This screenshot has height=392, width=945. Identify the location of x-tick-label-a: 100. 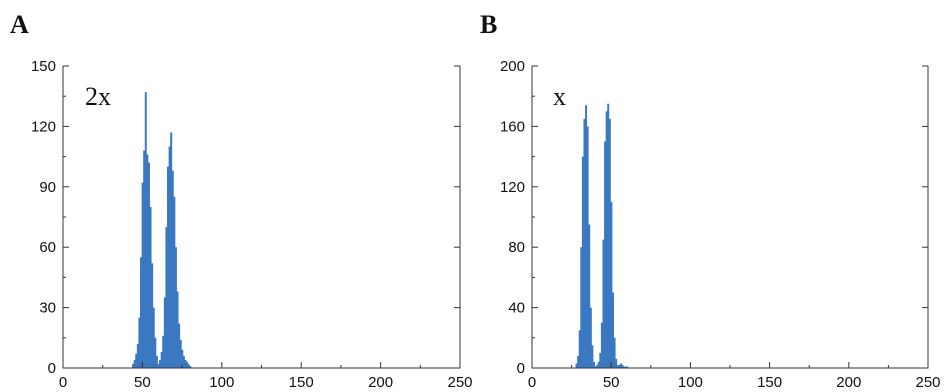
(221, 382).